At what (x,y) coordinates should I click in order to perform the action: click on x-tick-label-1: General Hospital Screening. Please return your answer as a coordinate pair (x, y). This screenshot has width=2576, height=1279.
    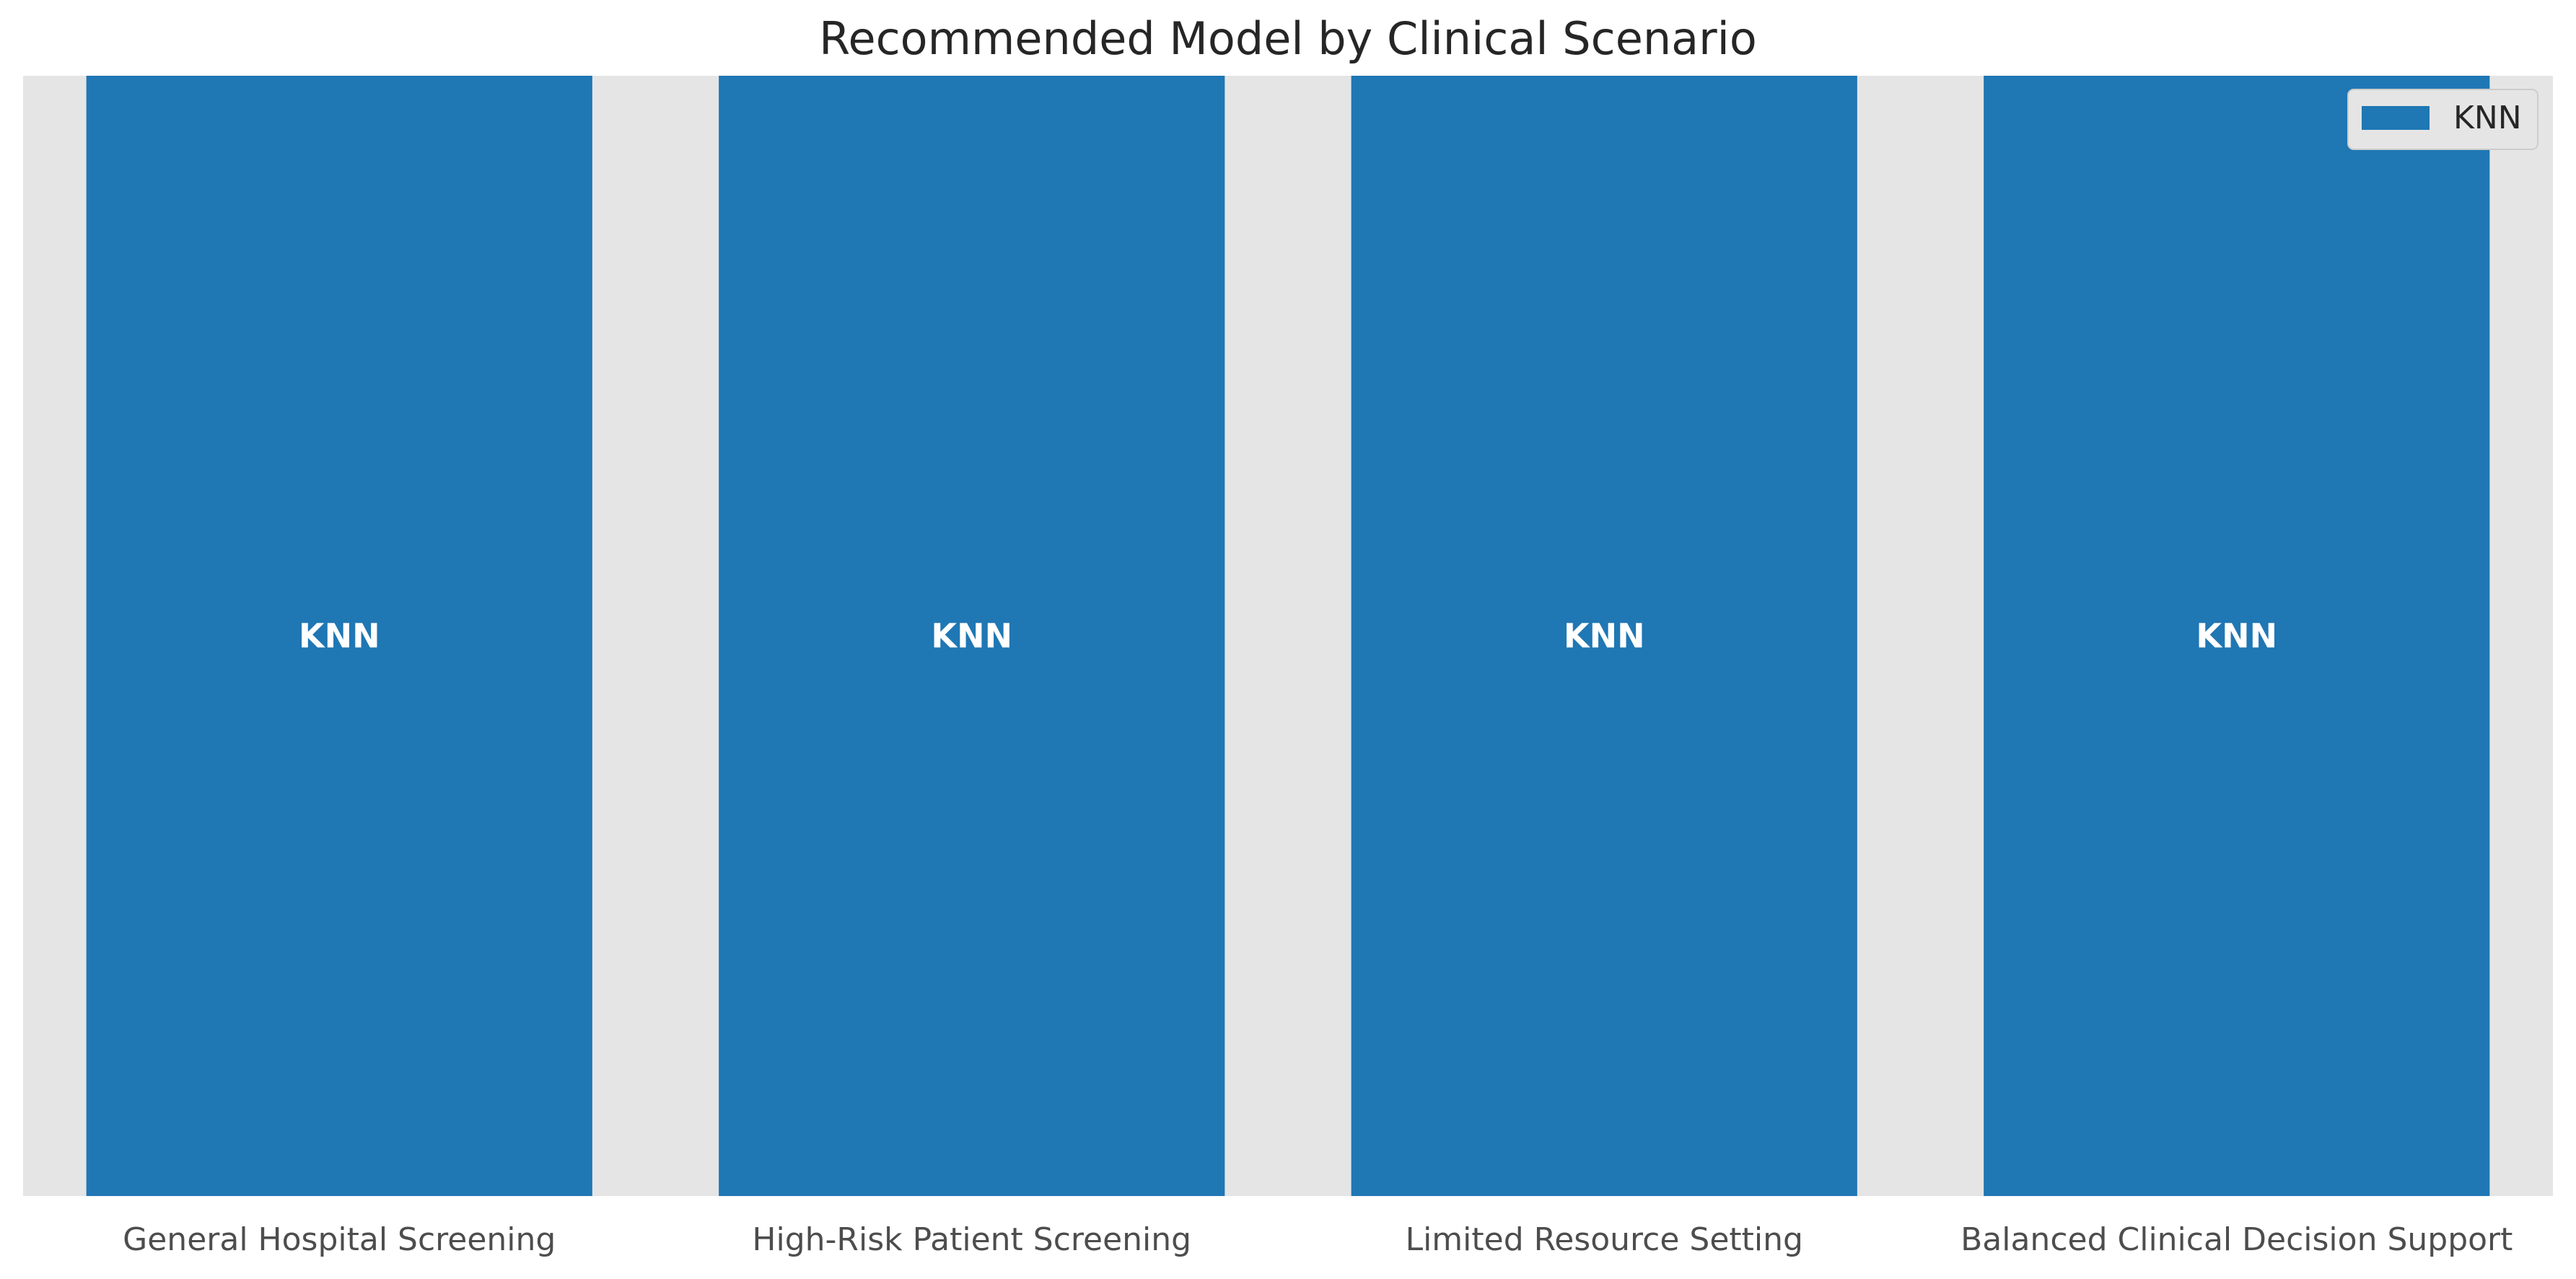
    Looking at the image, I should click on (339, 1240).